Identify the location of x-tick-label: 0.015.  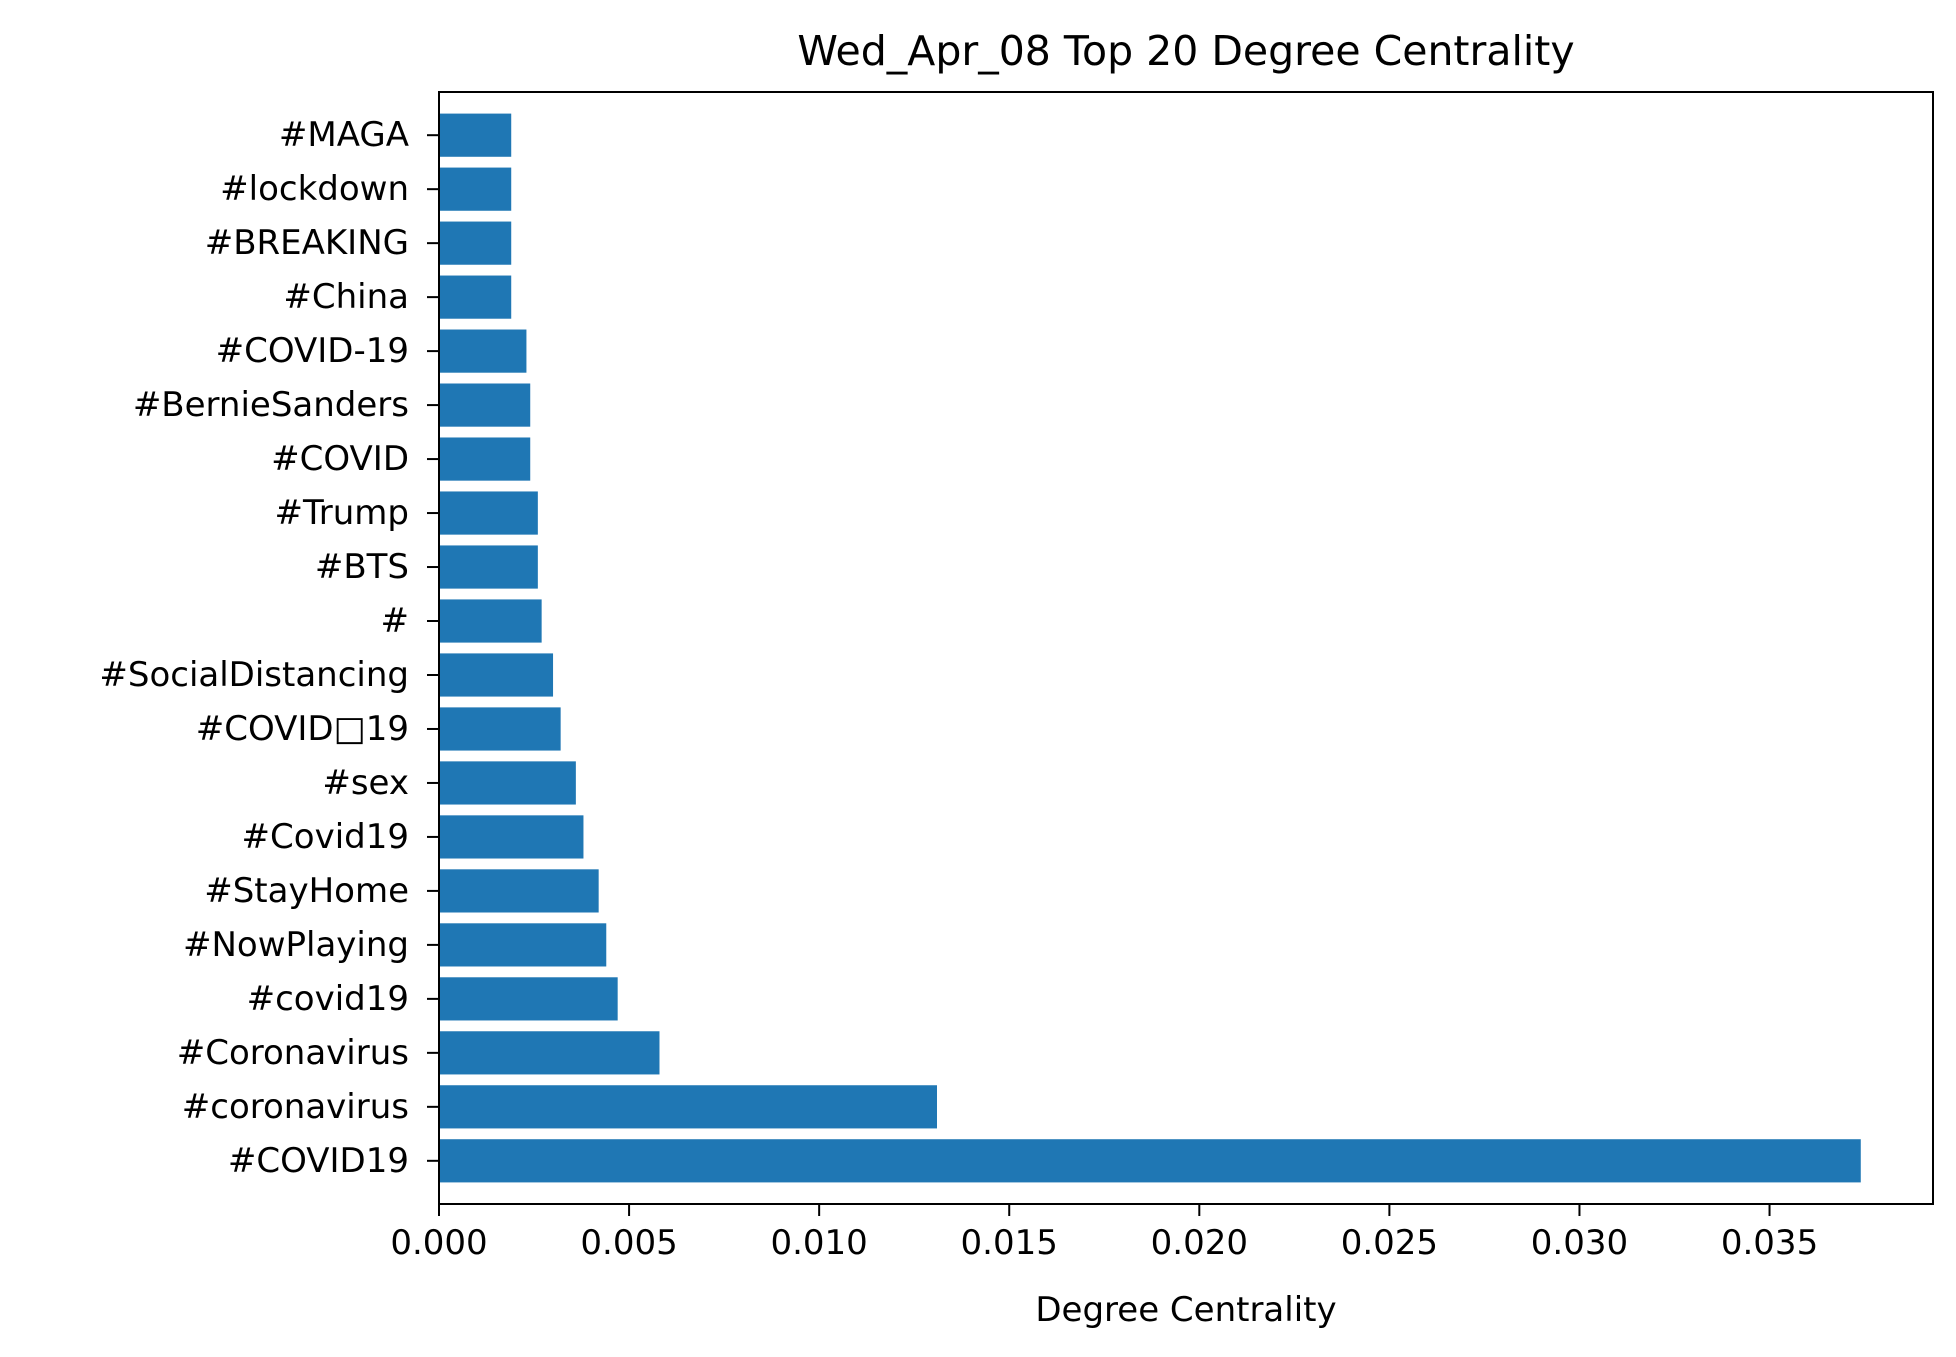
(1009, 1243).